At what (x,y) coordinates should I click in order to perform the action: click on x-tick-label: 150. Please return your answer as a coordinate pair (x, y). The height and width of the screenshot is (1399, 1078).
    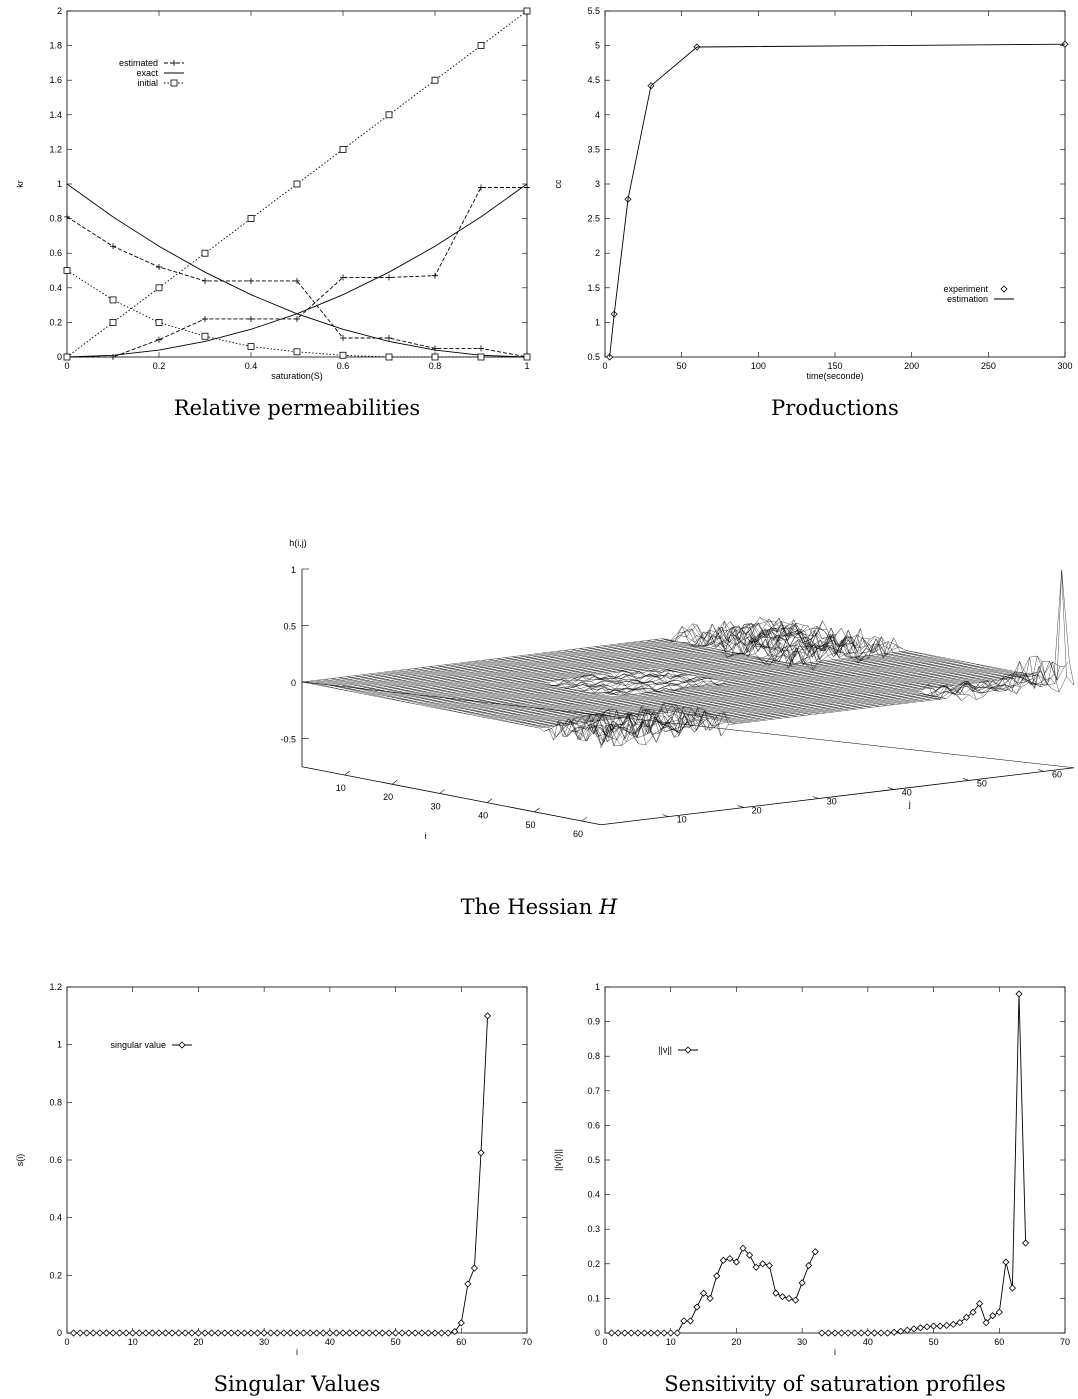
    Looking at the image, I should click on (834, 366).